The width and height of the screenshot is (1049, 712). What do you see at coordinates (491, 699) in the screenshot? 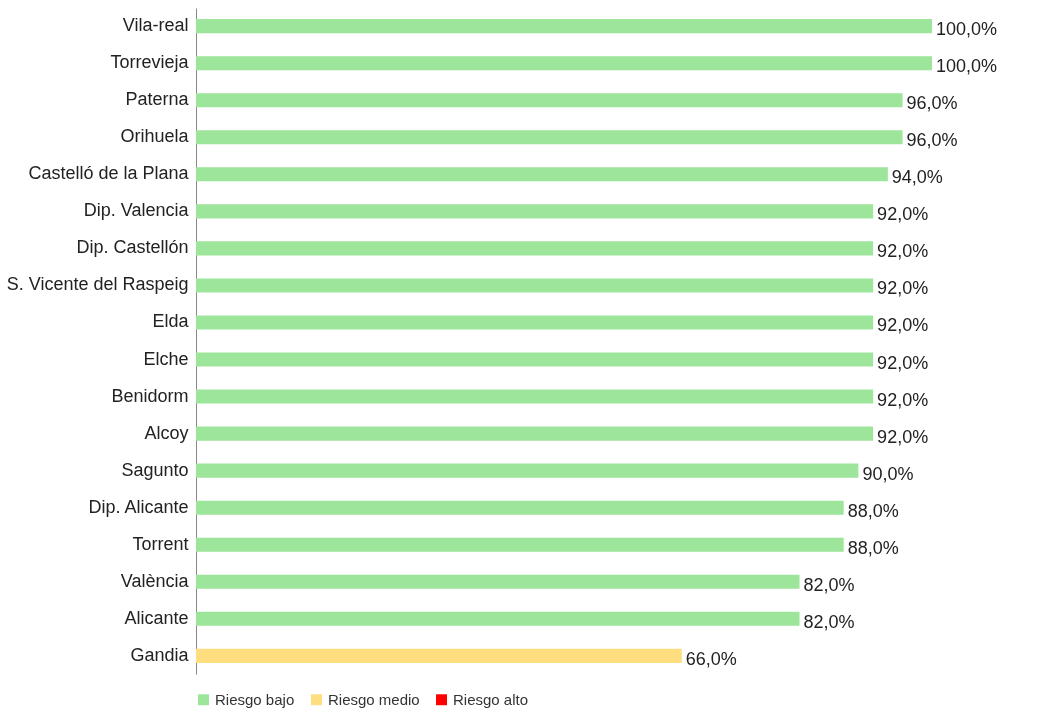
I see `legend-label: Riesgo alto` at bounding box center [491, 699].